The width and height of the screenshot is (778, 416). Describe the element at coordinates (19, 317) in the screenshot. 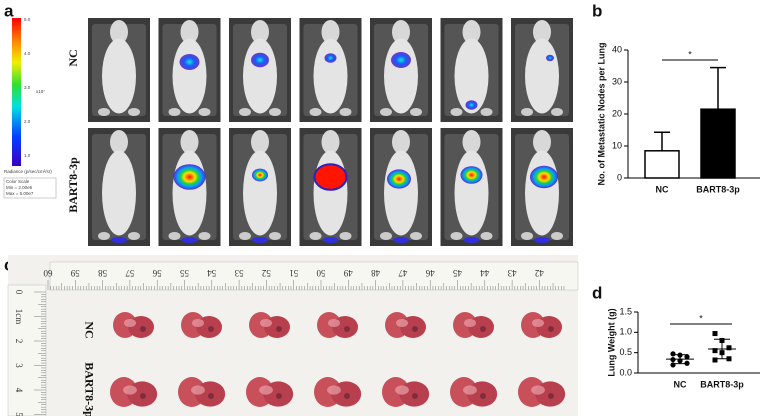

I see `ruler-label: 1cm` at that location.